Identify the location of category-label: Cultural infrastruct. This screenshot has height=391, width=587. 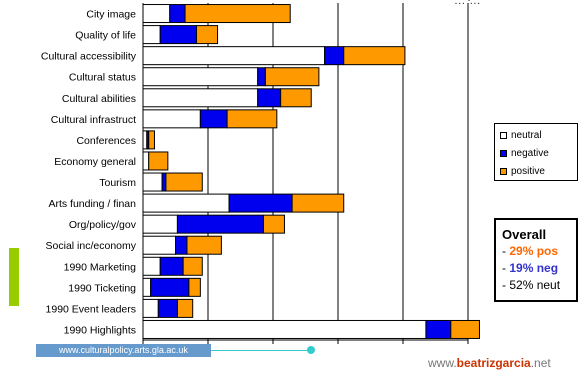
(93, 120).